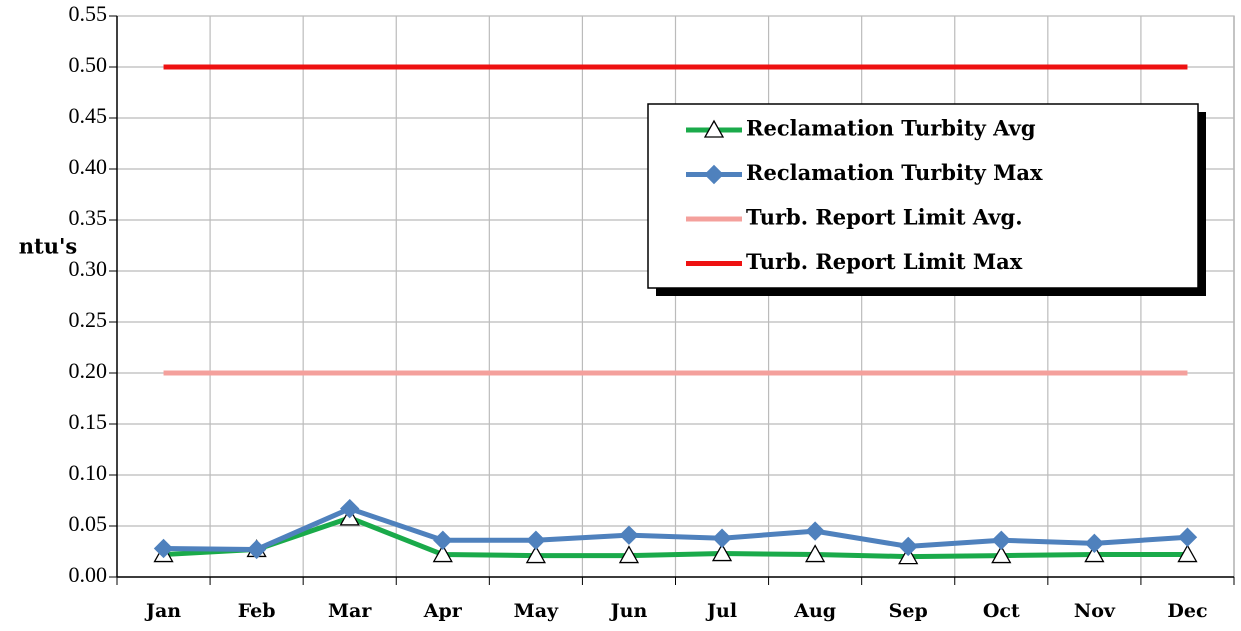 The height and width of the screenshot is (631, 1241). What do you see at coordinates (814, 611) in the screenshot?
I see `x-tick-label: Aug` at bounding box center [814, 611].